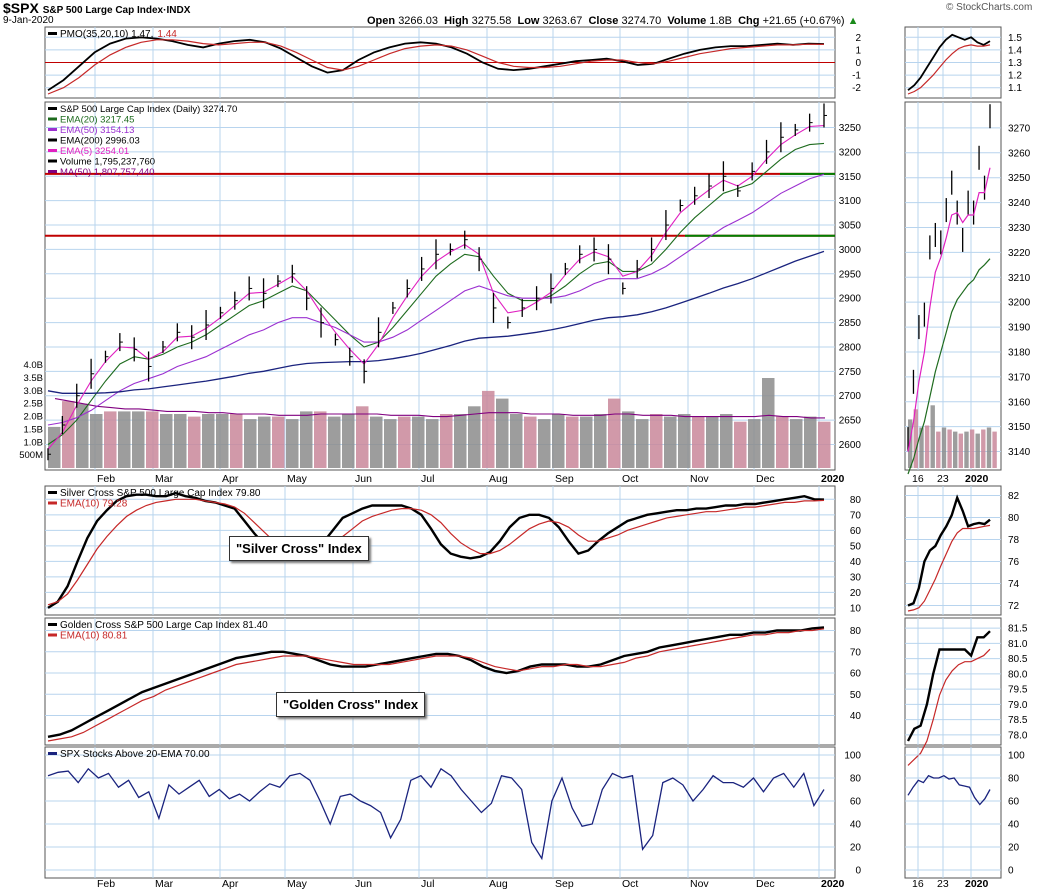 The image size is (1050, 891). What do you see at coordinates (107, 172) in the screenshot?
I see `price-legend-6: MA(50) 1,807,757,440` at bounding box center [107, 172].